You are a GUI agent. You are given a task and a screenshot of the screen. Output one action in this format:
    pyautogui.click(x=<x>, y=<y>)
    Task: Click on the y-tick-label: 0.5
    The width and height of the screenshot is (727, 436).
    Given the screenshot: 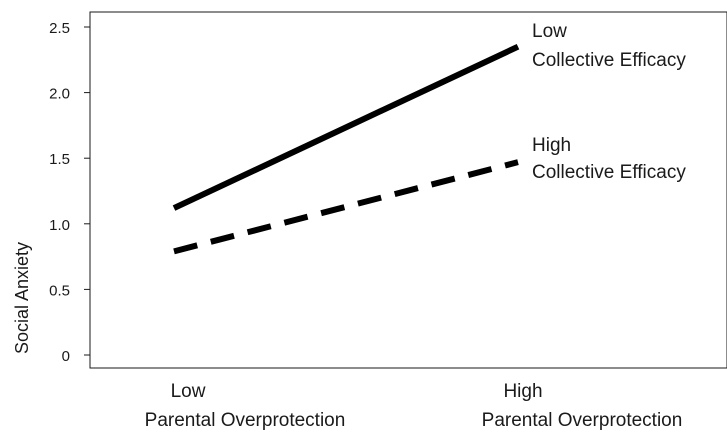 What is the action you would take?
    pyautogui.click(x=59, y=290)
    